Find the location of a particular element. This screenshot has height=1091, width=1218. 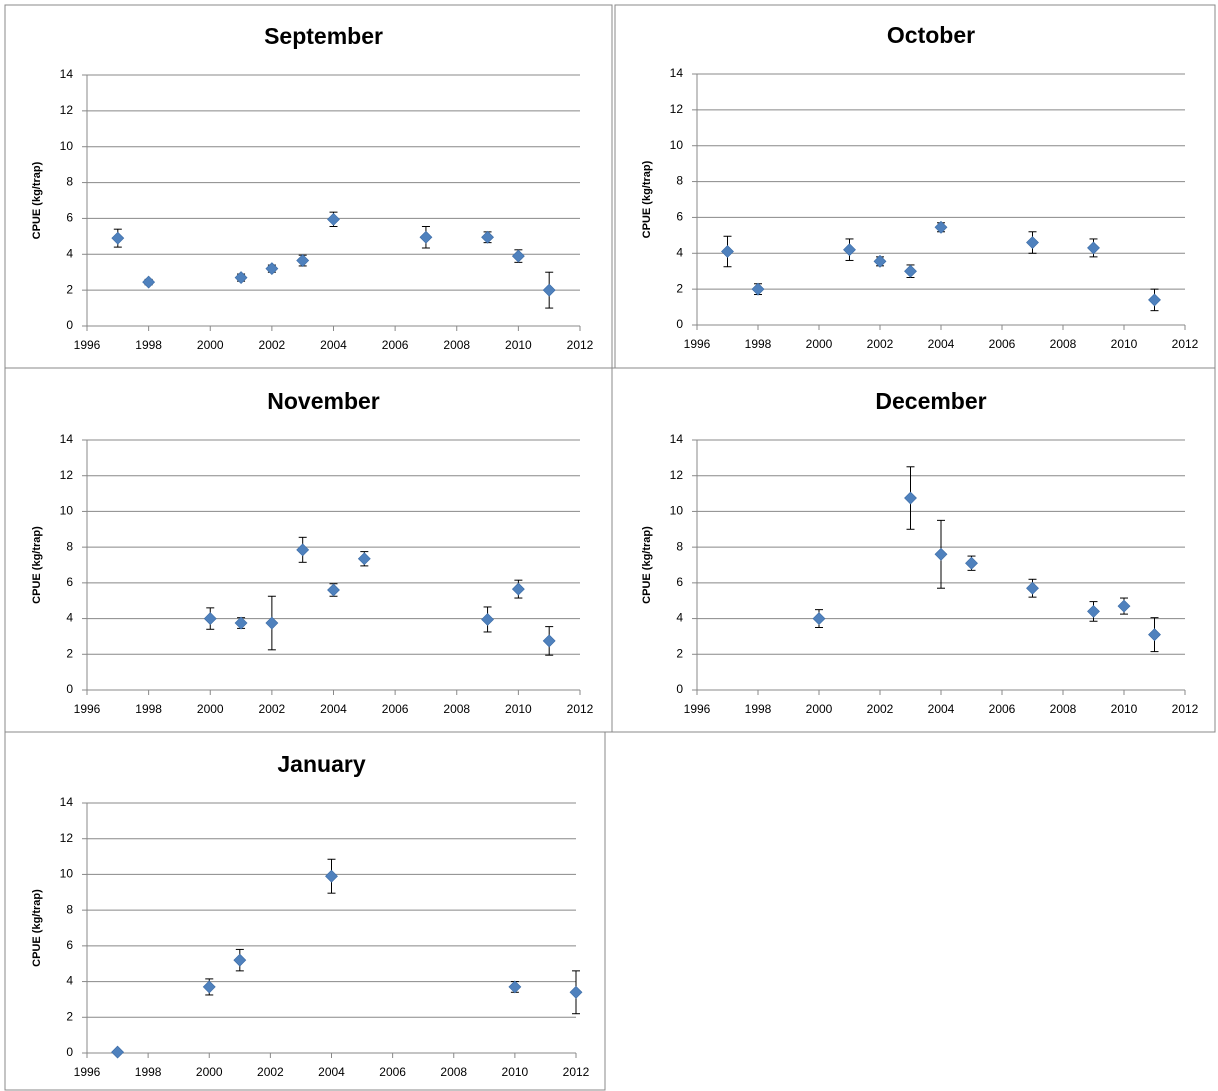

chart-title: January is located at coordinates (321, 764).